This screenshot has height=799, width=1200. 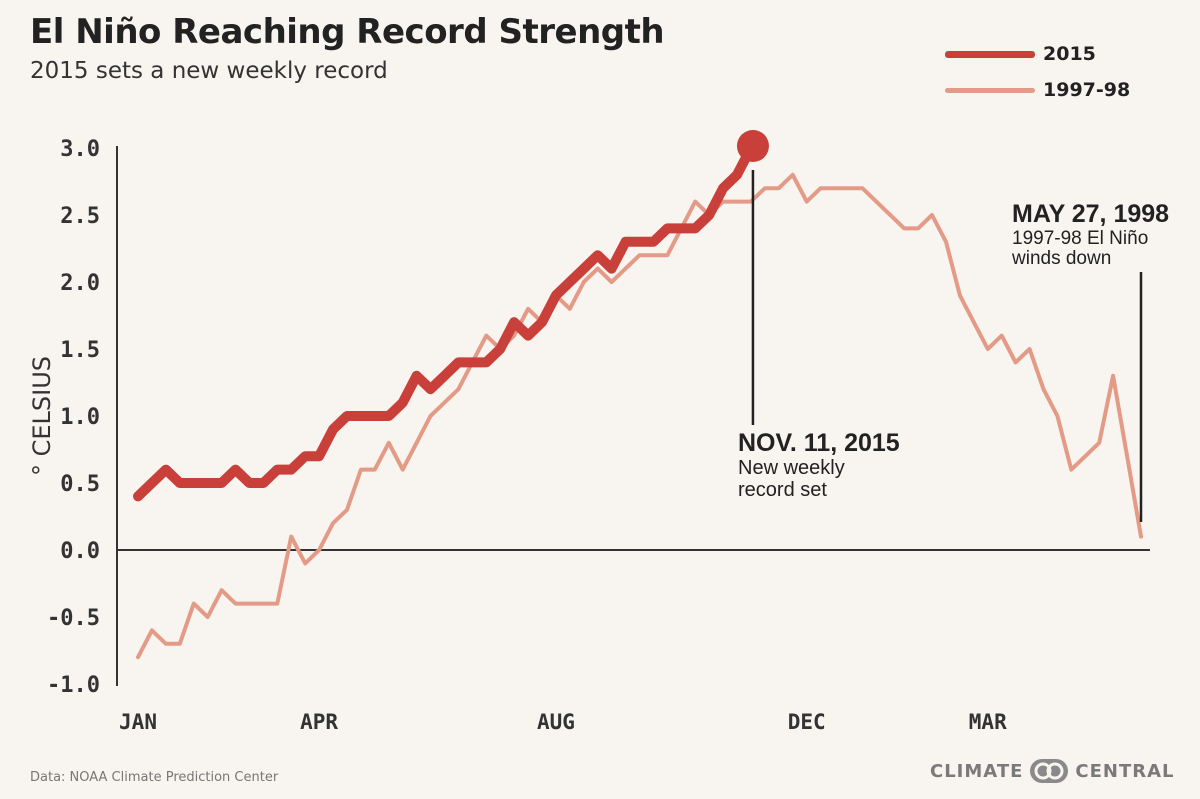 What do you see at coordinates (80, 216) in the screenshot?
I see `y-tick-label: 2.5` at bounding box center [80, 216].